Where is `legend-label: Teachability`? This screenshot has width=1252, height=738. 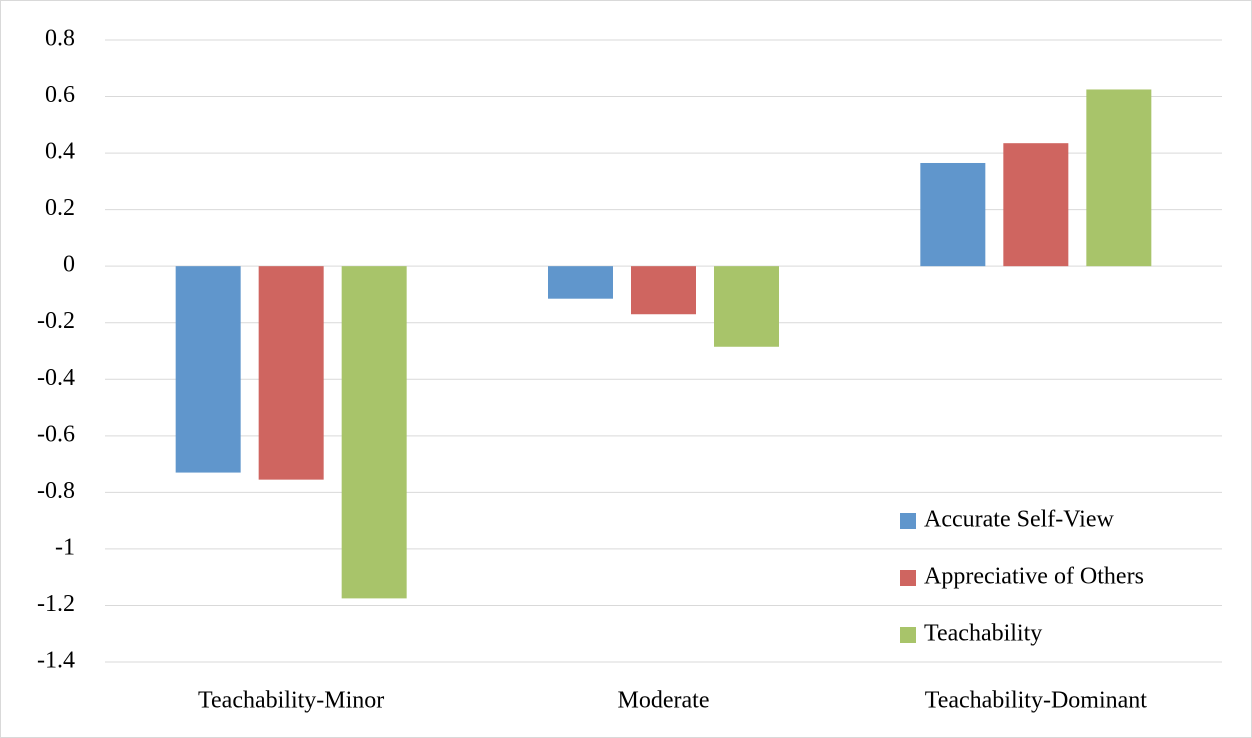
legend-label: Teachability is located at coordinates (983, 634).